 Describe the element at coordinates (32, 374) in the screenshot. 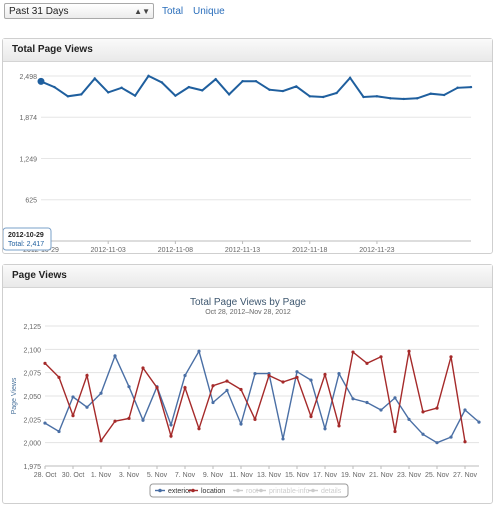

I see `y-tick-label: 2,075` at that location.